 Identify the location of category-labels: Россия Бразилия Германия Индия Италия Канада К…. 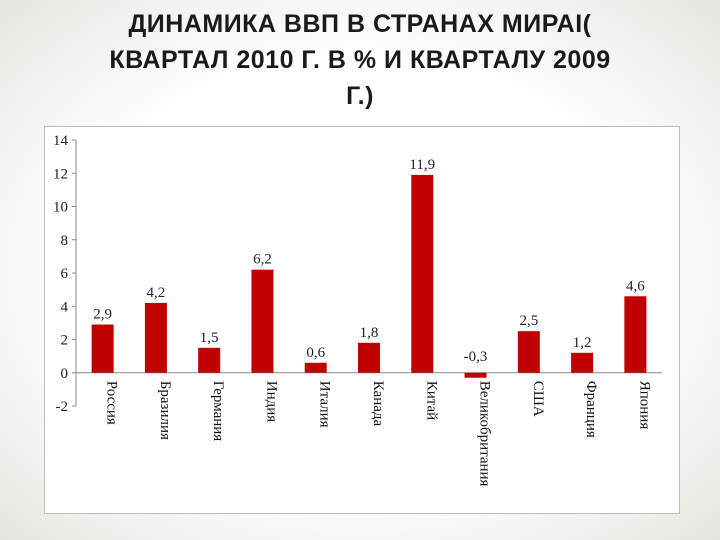
(378, 434).